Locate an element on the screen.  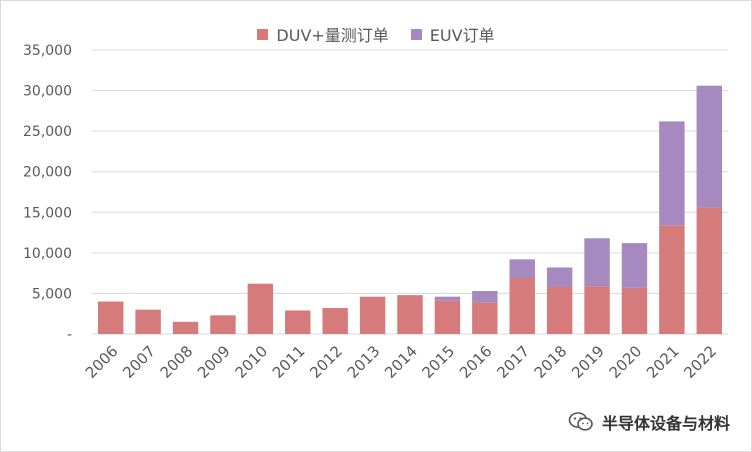
y-tick-label: 30,000 is located at coordinates (47, 92).